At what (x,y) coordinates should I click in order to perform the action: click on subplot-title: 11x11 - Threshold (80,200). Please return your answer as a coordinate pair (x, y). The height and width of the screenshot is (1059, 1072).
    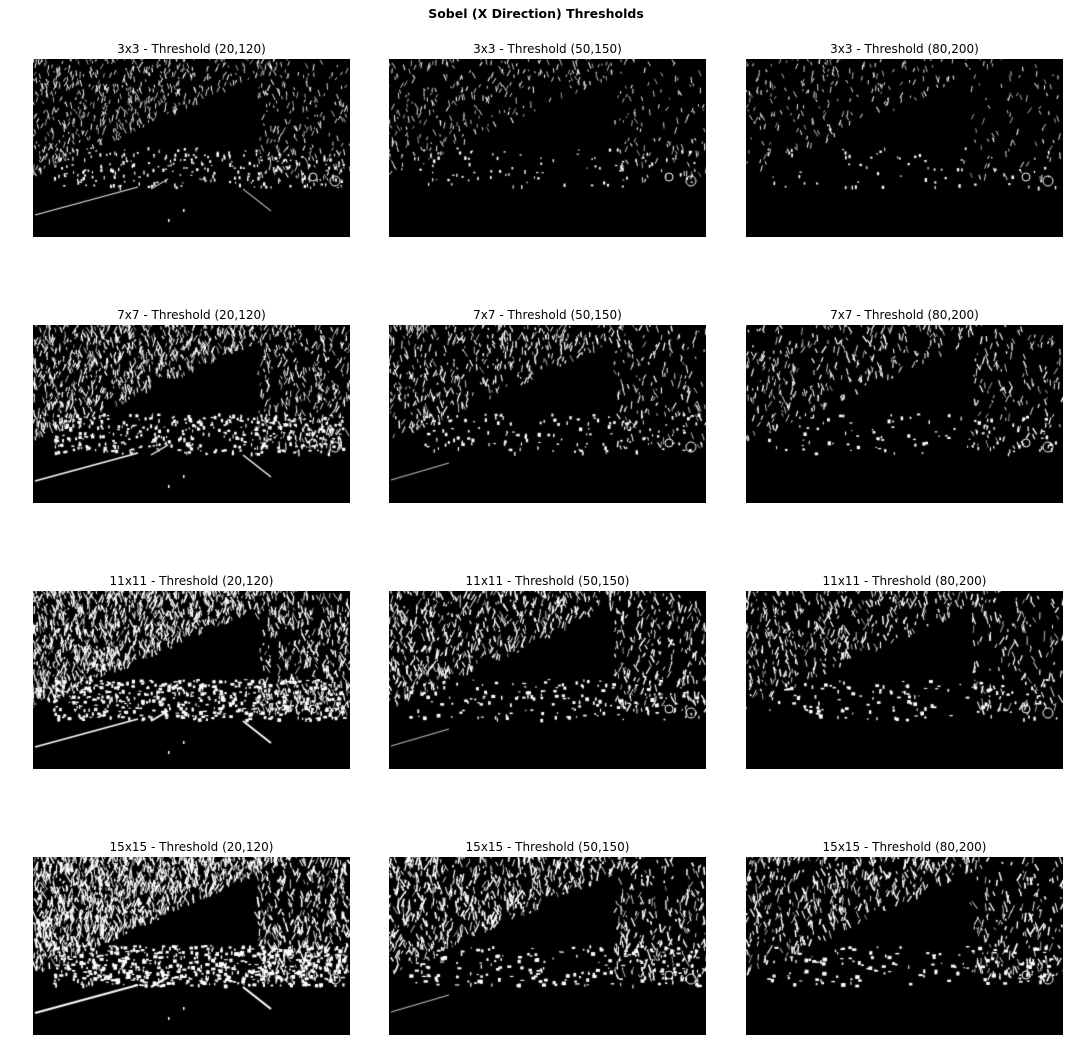
    Looking at the image, I should click on (904, 581).